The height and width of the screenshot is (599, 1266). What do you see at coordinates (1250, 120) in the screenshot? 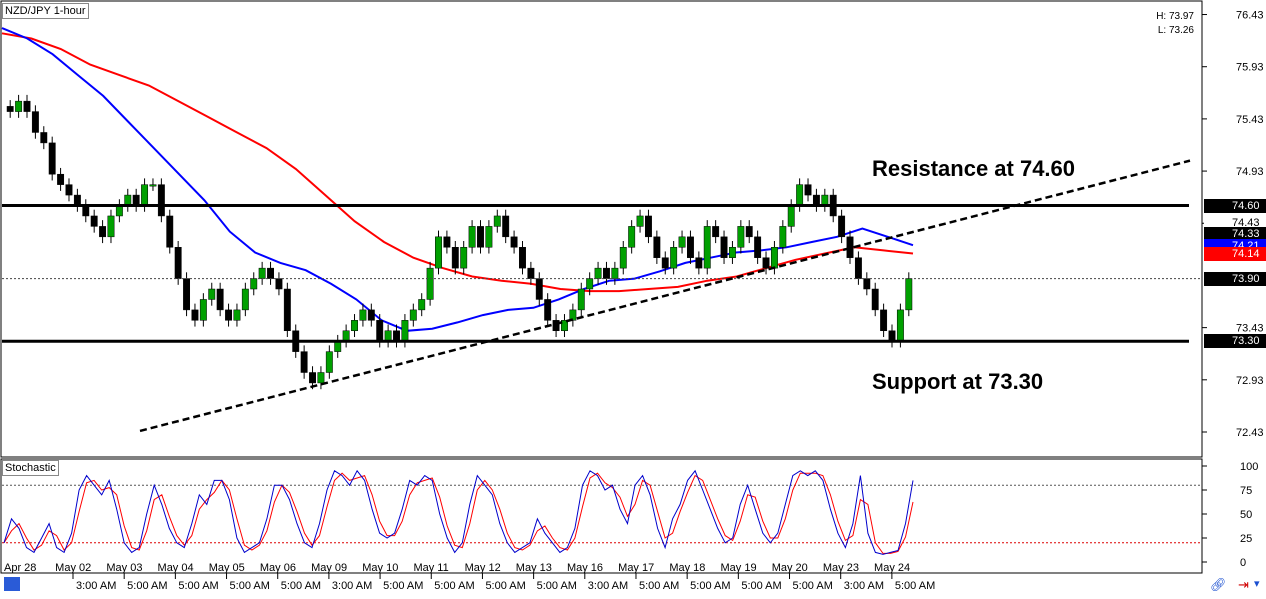
I see `y-tick-label: 75.43` at bounding box center [1250, 120].